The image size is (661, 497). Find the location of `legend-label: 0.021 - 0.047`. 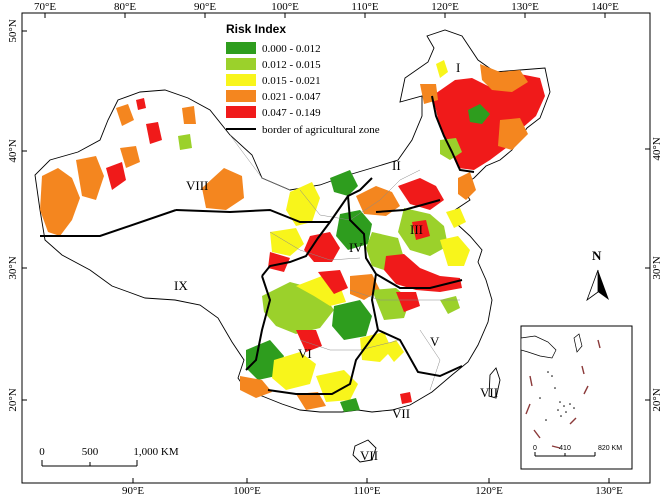

legend-label: 0.021 - 0.047 is located at coordinates (291, 97).